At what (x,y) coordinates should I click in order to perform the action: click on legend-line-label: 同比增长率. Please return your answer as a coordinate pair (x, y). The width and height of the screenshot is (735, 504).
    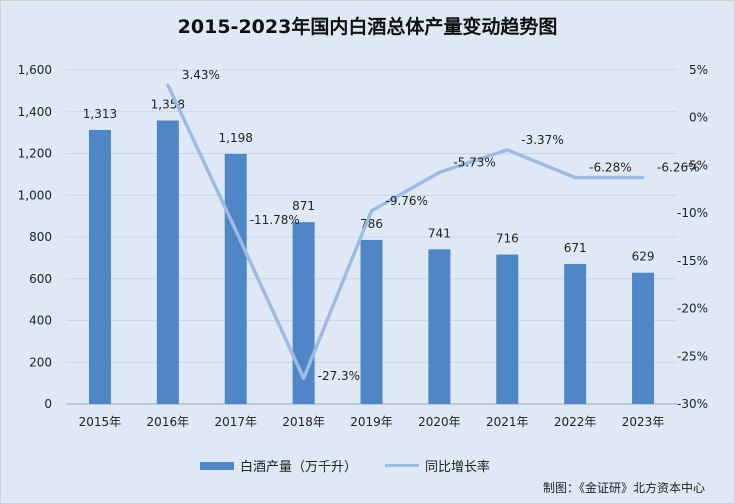
    Looking at the image, I should click on (458, 467).